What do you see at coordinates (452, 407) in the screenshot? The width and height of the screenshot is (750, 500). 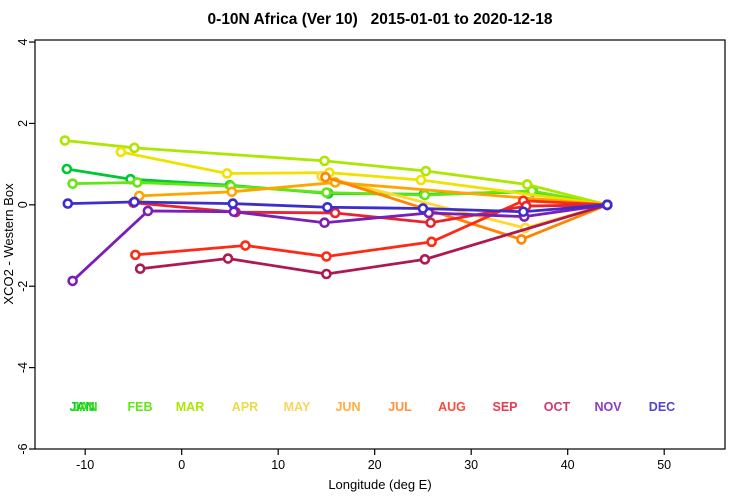 I see `legend-month-aug: AUG` at bounding box center [452, 407].